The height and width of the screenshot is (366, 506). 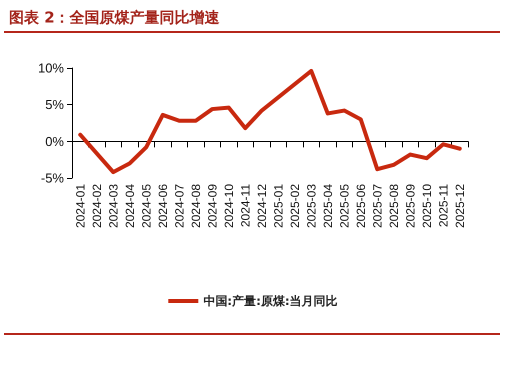 I want to click on x-tick-label: 2025-06, so click(x=361, y=206).